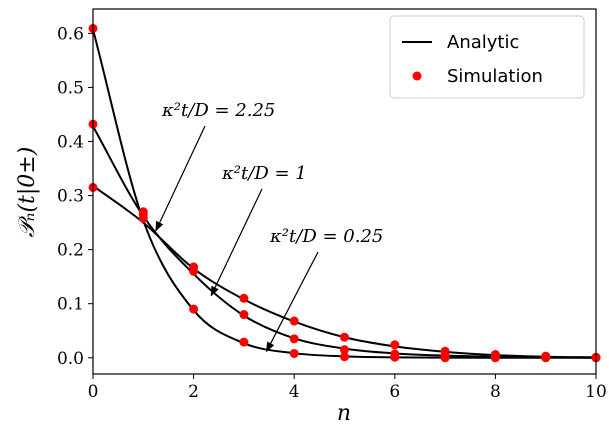 This screenshot has width=609, height=430. I want to click on x-tick-label: 6, so click(394, 392).